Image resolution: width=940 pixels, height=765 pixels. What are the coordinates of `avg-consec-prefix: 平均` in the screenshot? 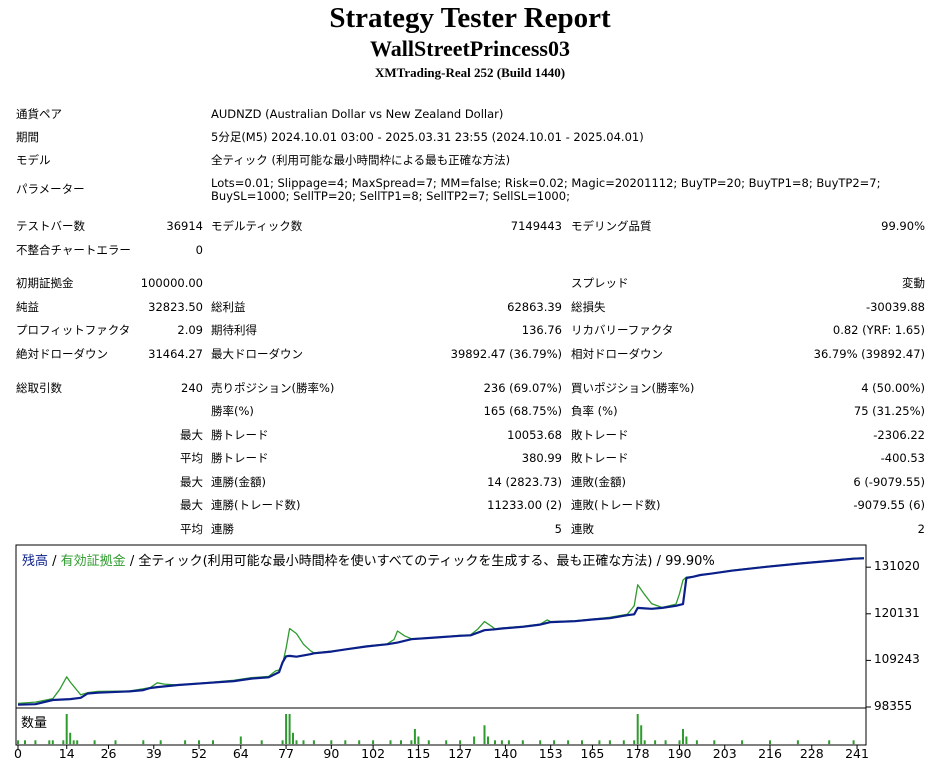 It's located at (191, 529).